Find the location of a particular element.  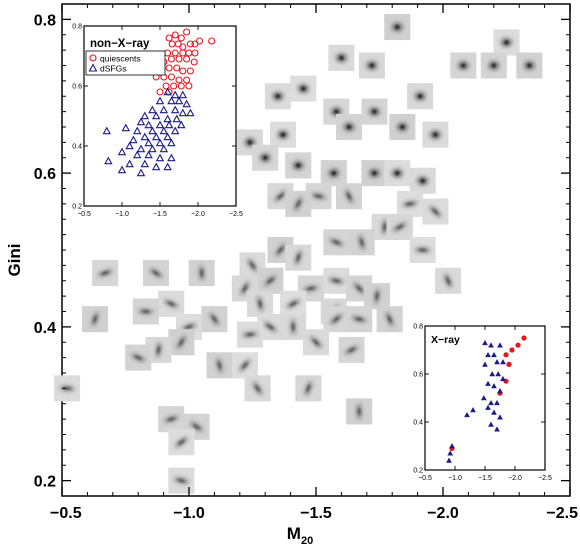

legend-dsfgs-marker is located at coordinates (93, 67).